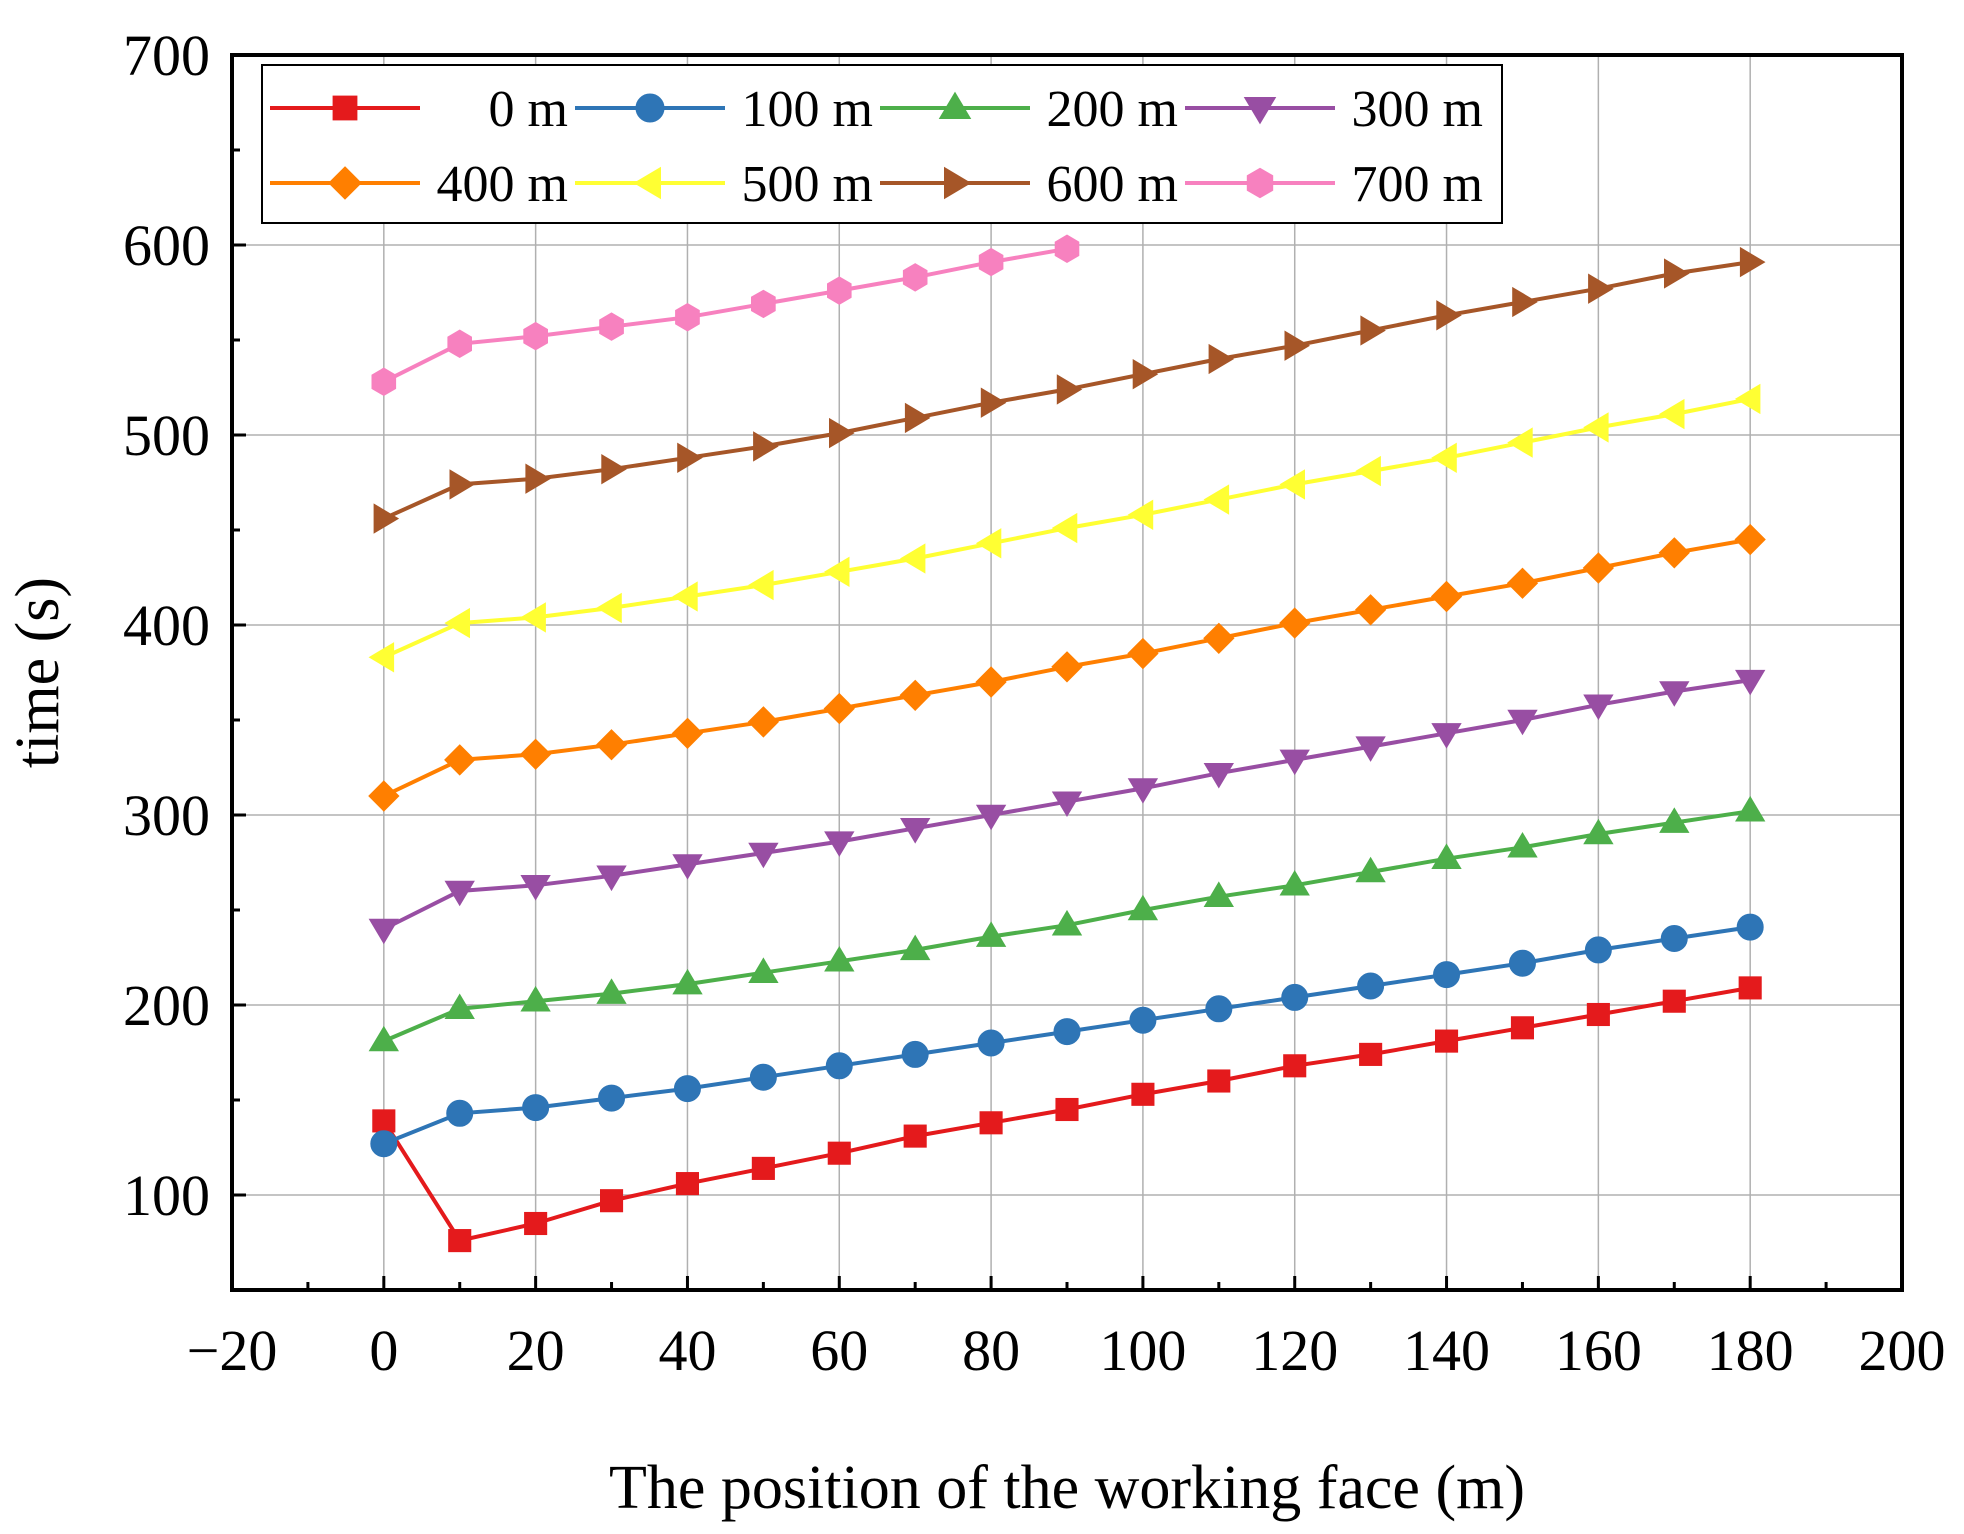 Image resolution: width=1964 pixels, height=1534 pixels. What do you see at coordinates (724, 184) in the screenshot?
I see `legend-item: 500 m` at bounding box center [724, 184].